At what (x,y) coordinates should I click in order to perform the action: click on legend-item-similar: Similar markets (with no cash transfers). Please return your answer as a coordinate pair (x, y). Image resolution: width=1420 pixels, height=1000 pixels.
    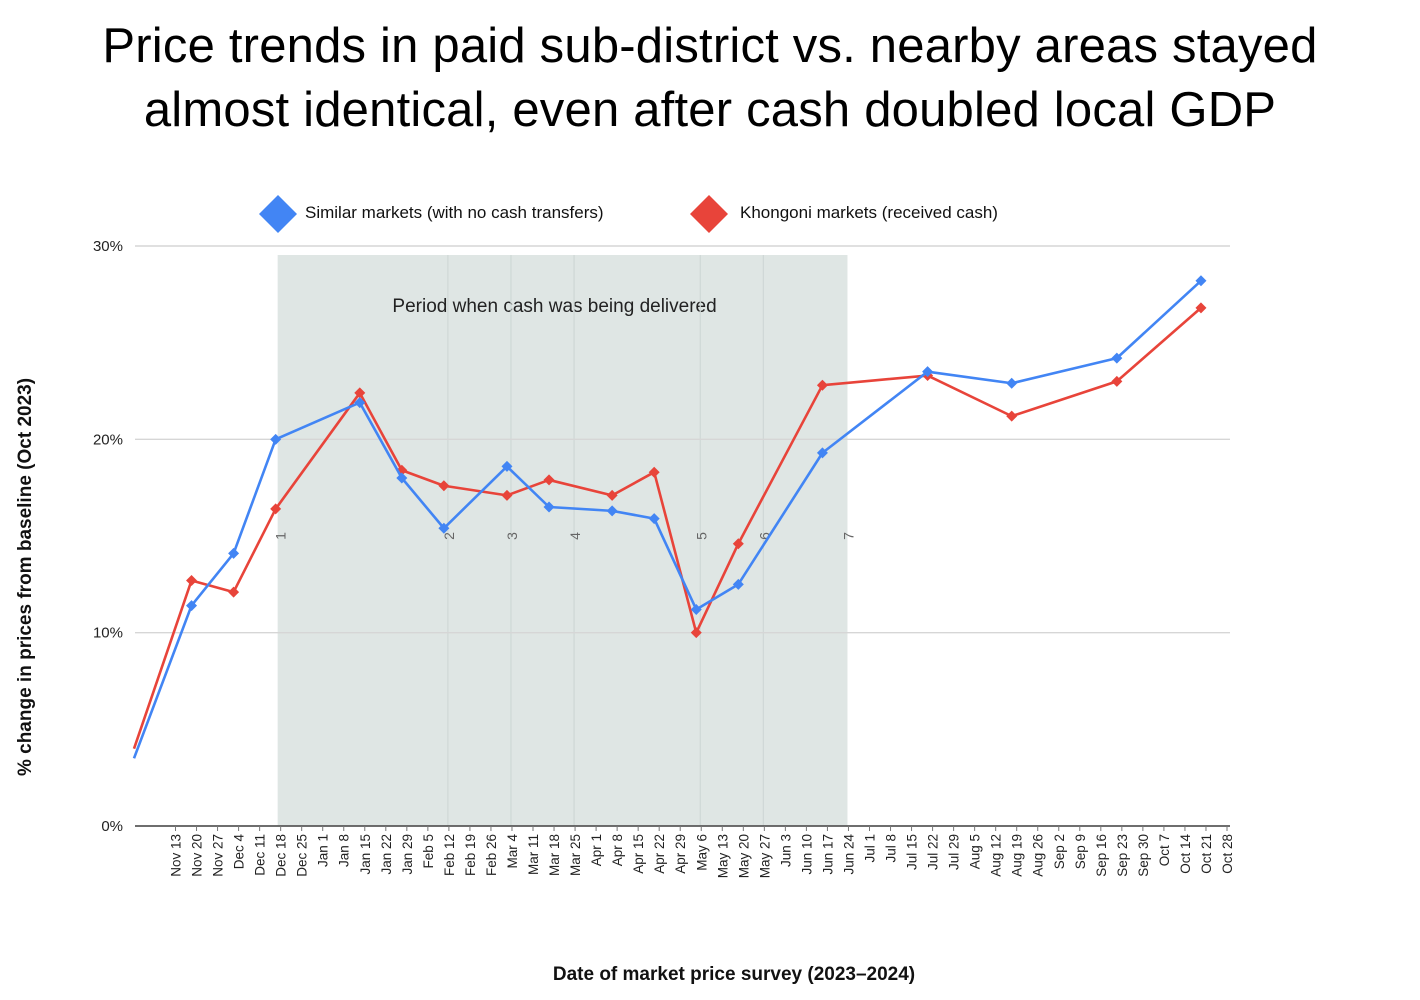
    Looking at the image, I should click on (431, 214).